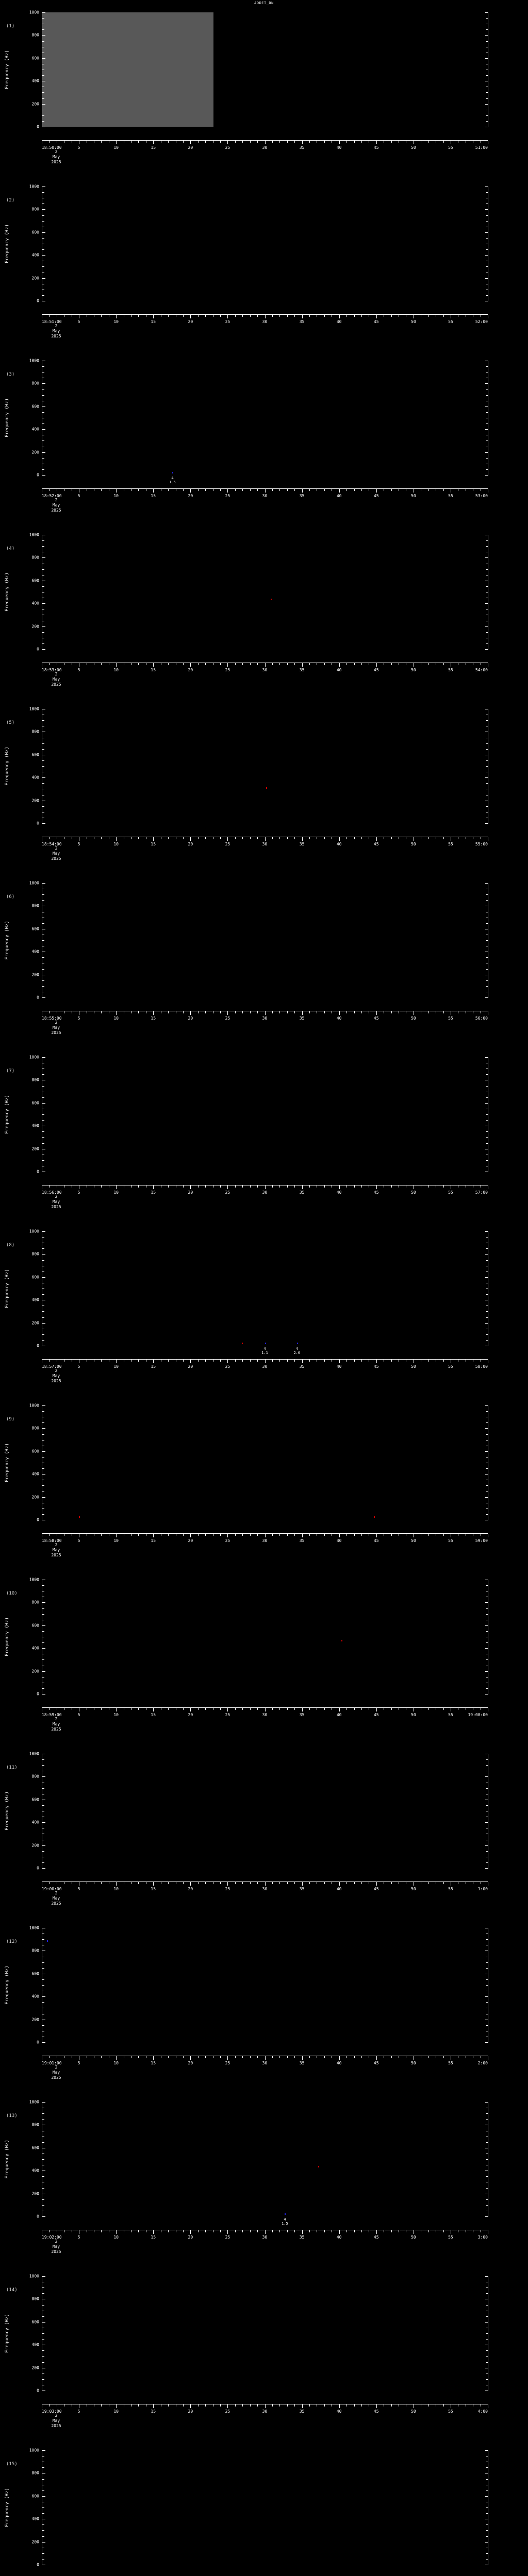  Describe the element at coordinates (35, 1323) in the screenshot. I see `y-axis-tick-label: 200` at that location.